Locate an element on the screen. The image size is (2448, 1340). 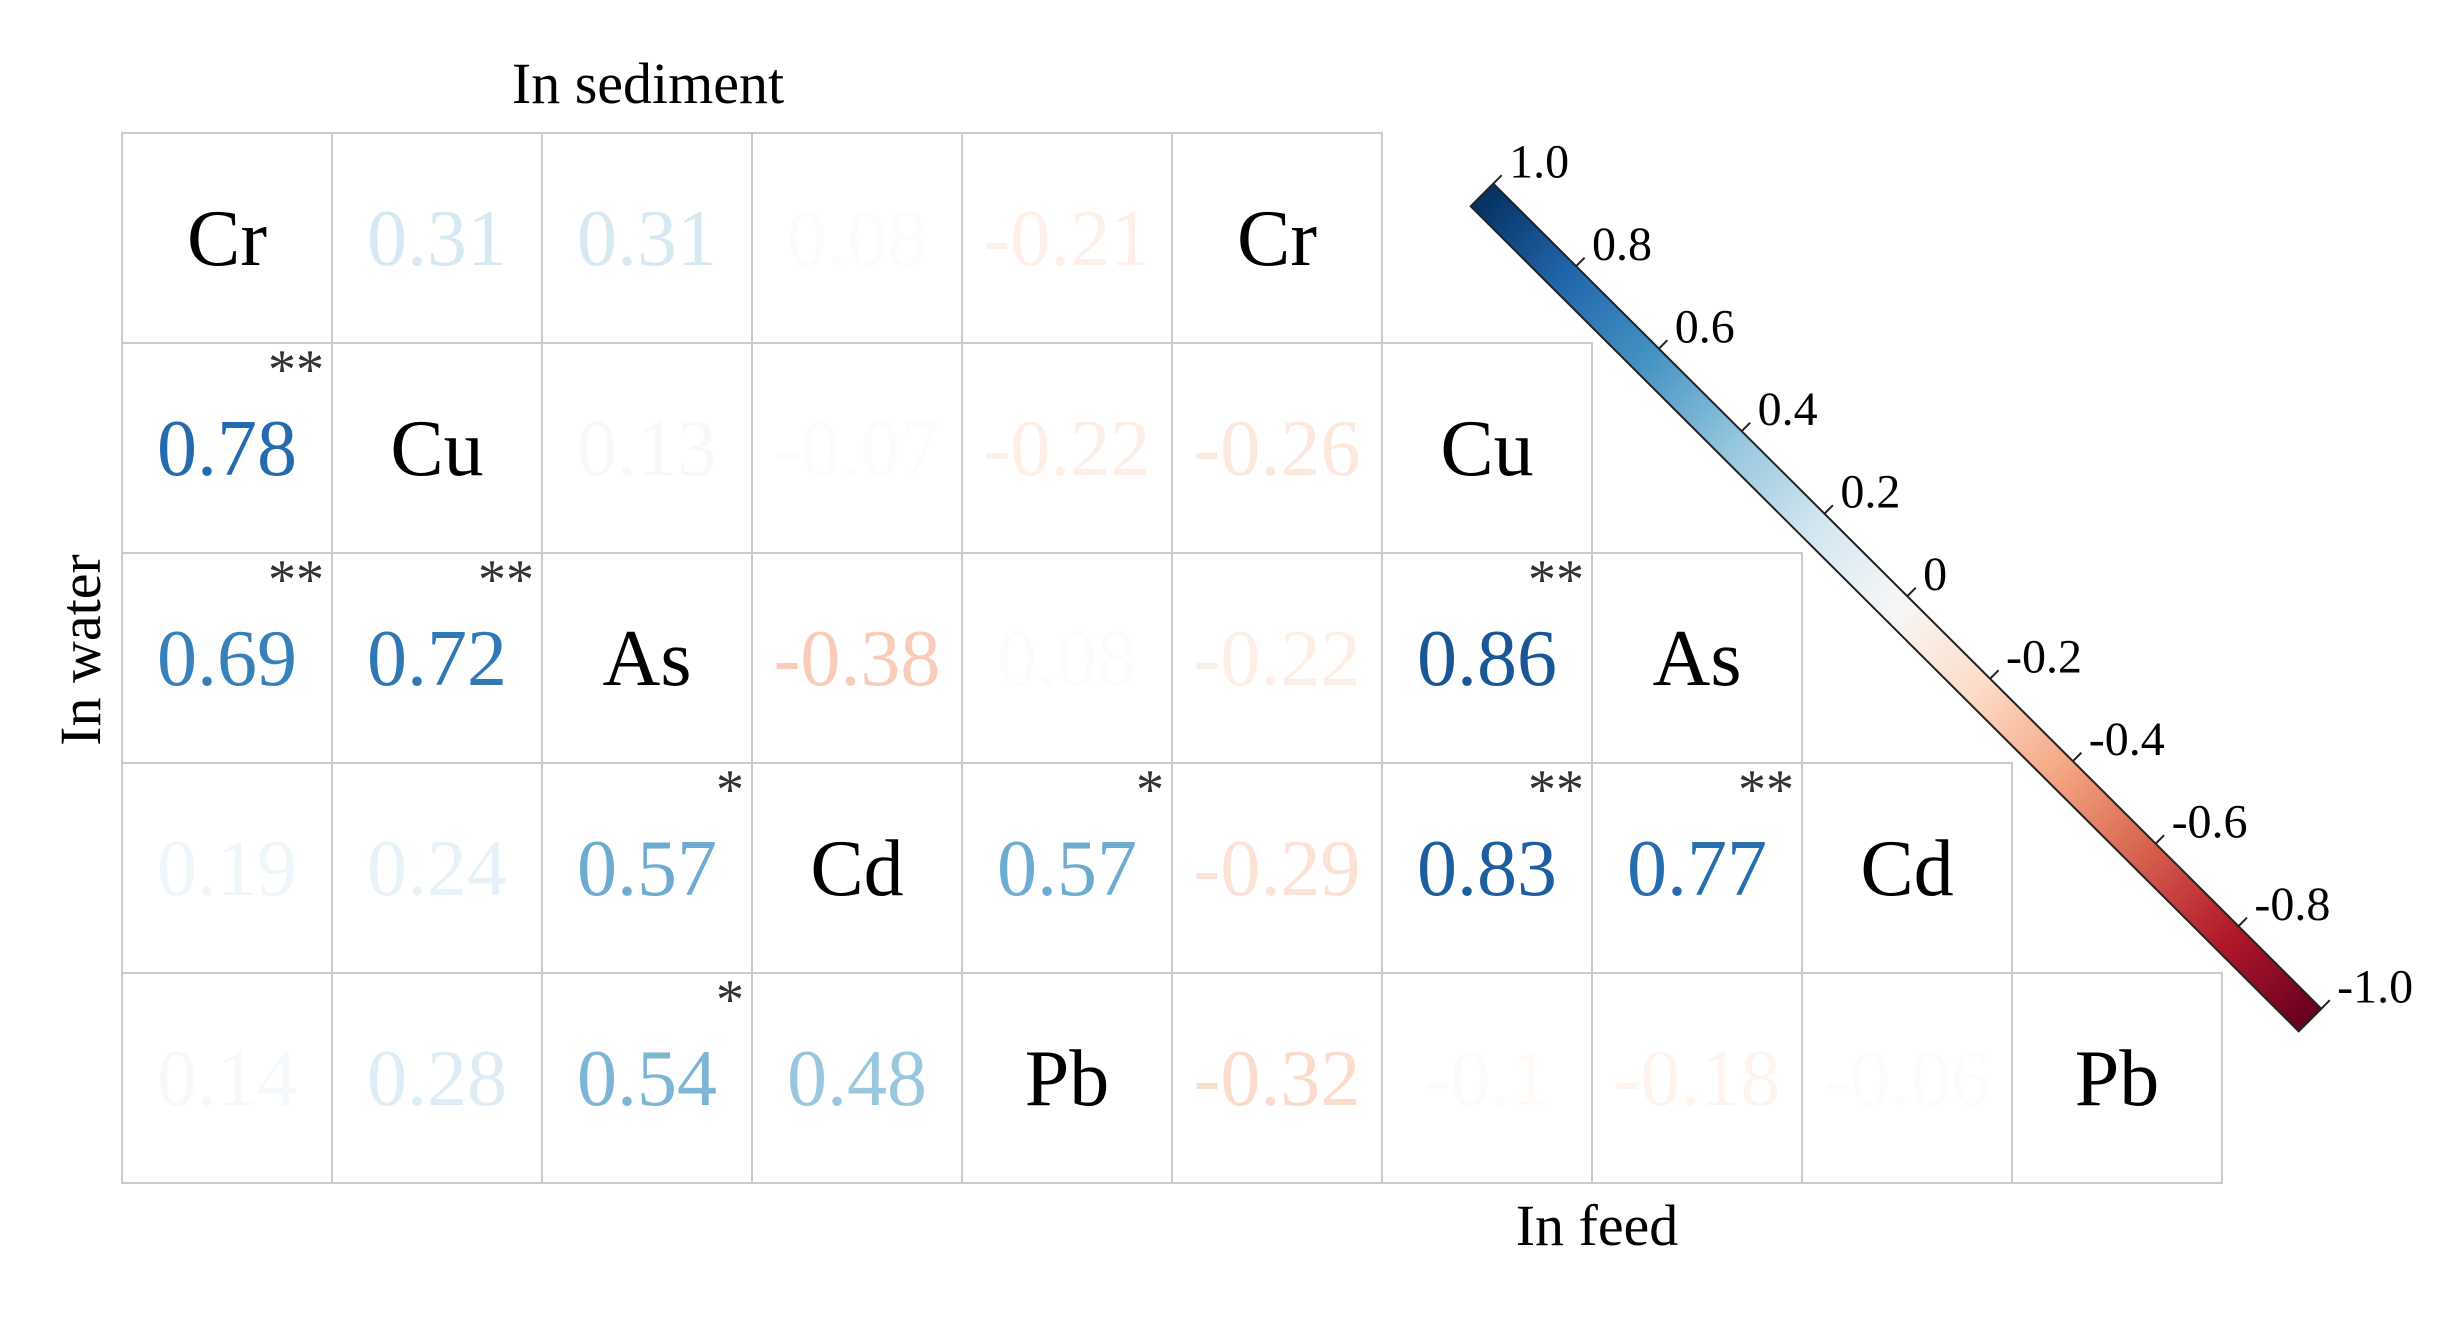
diag-label-left-cd: Cd is located at coordinates (856, 869).